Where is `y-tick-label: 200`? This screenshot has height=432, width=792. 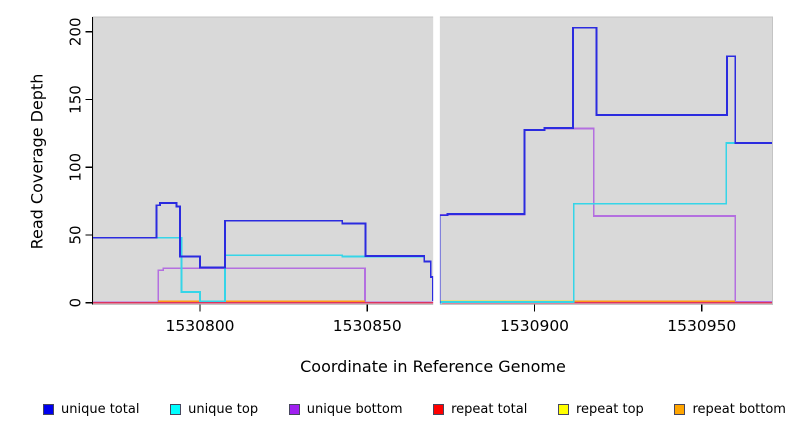
y-tick-label: 200 is located at coordinates (76, 31).